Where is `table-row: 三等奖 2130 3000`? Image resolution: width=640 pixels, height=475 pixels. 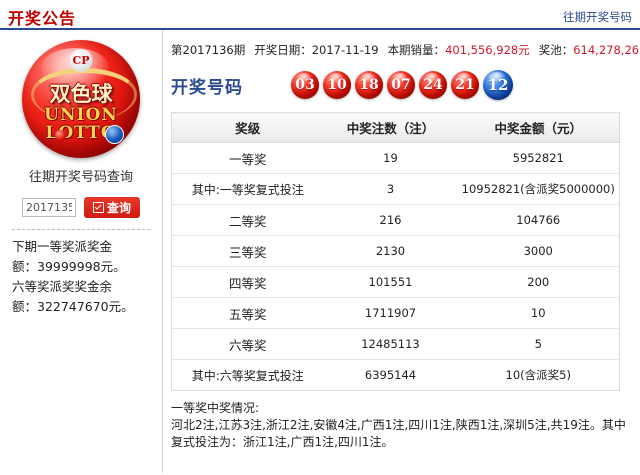
table-row: 三等奖 2130 3000 is located at coordinates (395, 251).